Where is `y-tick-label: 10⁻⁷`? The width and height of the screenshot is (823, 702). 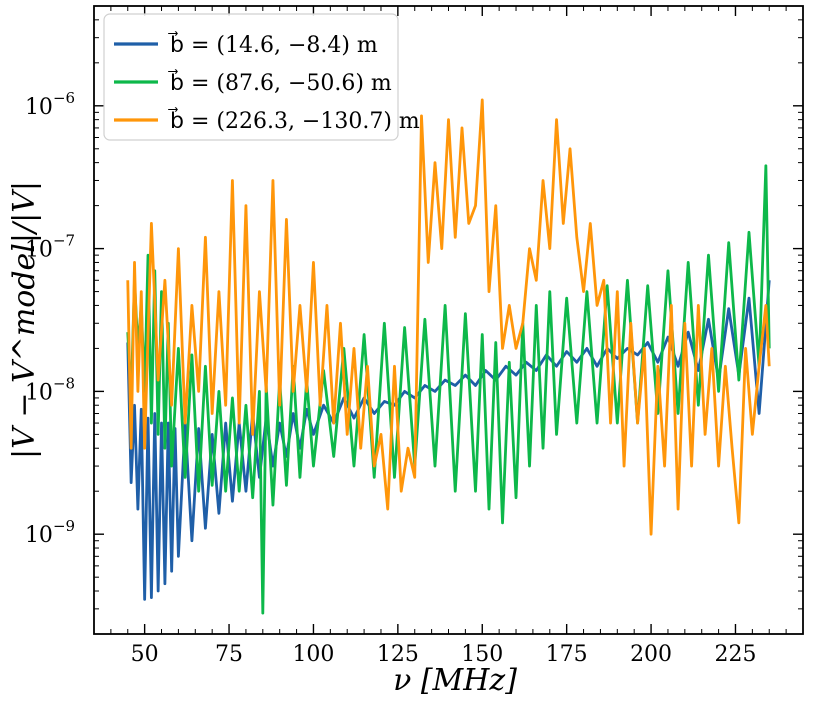 y-tick-label: 10⁻⁷ is located at coordinates (50, 247).